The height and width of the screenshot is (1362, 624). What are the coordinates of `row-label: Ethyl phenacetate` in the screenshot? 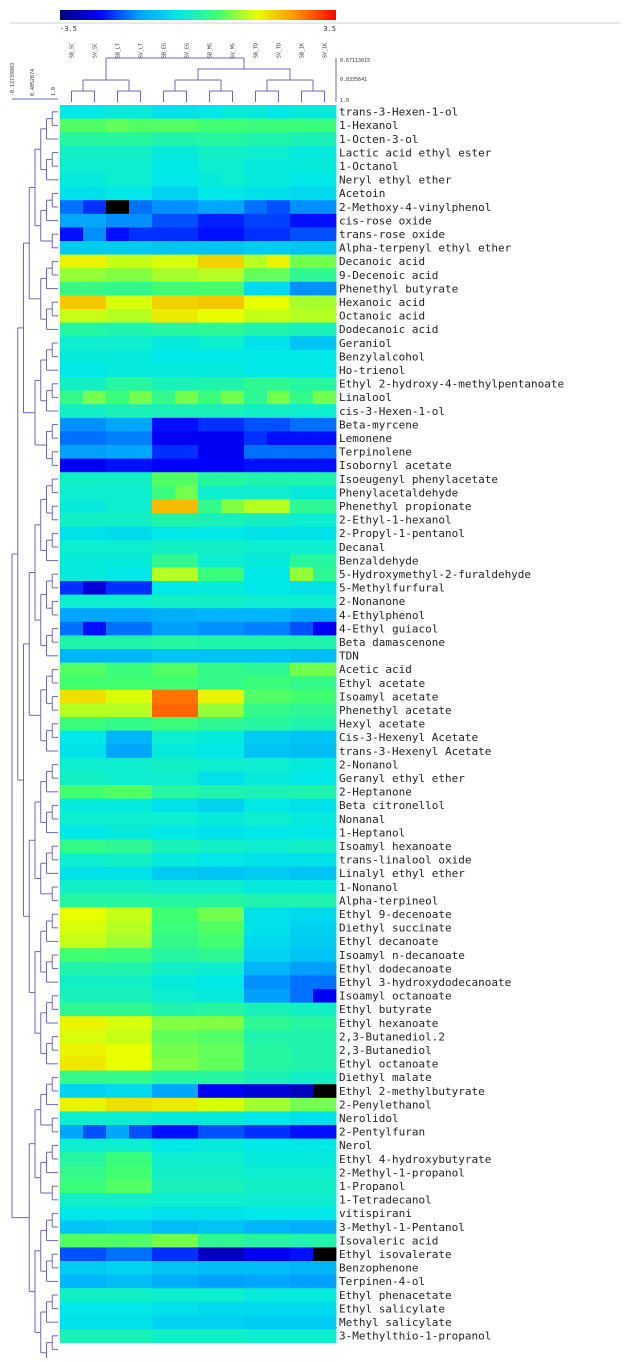 It's located at (395, 1295).